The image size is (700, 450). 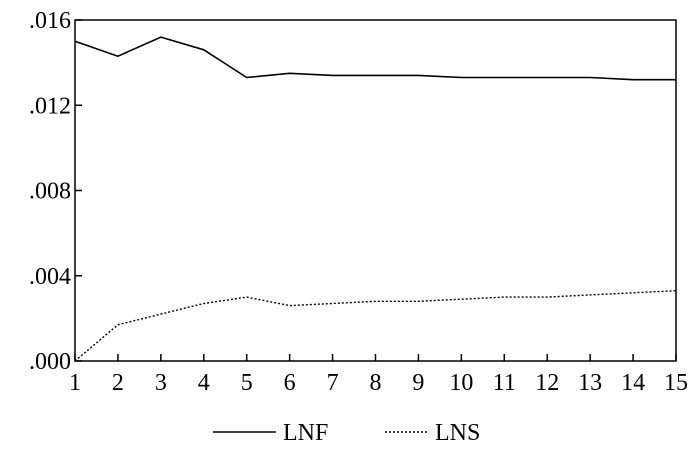 I want to click on x-tick-label: 11, so click(x=504, y=383).